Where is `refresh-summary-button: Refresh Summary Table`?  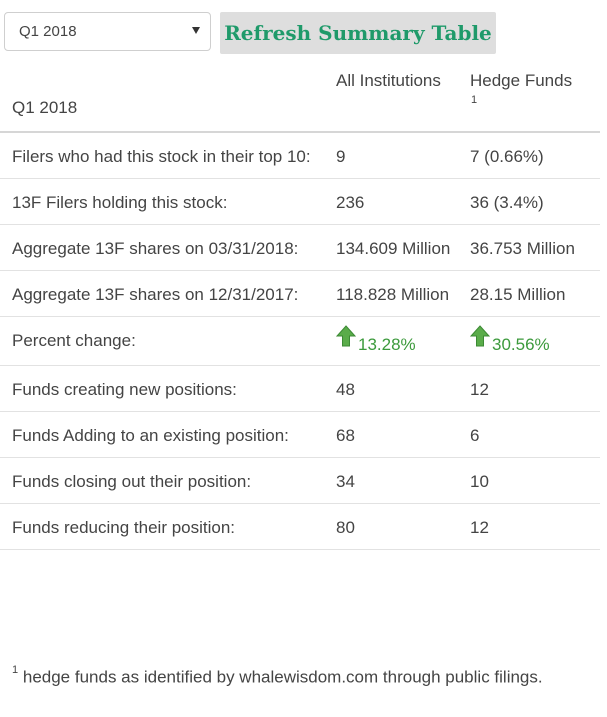
refresh-summary-button: Refresh Summary Table is located at coordinates (358, 33).